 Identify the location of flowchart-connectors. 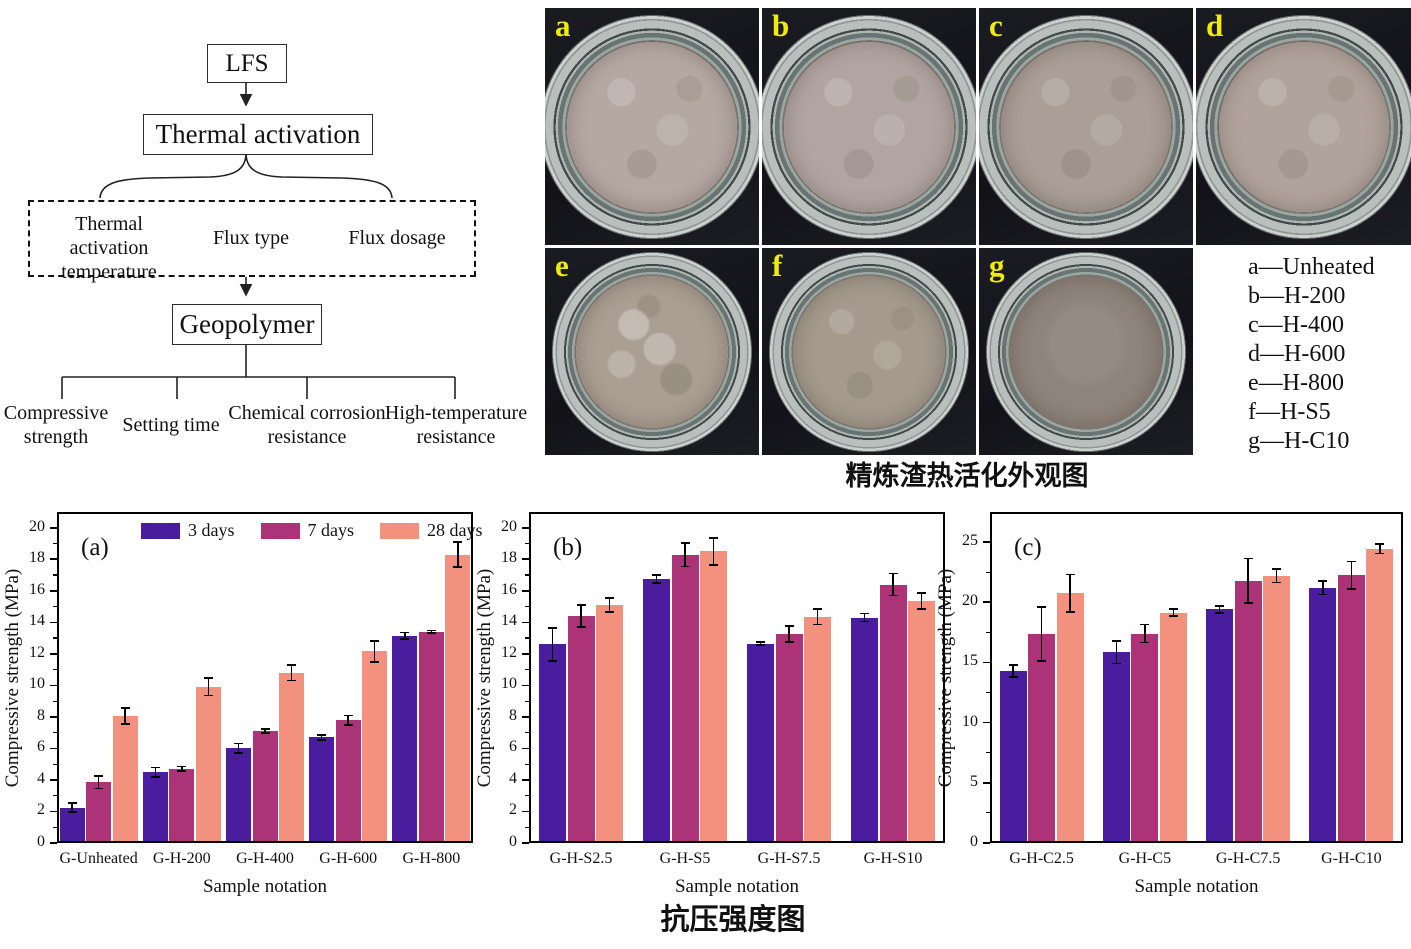
(258, 240).